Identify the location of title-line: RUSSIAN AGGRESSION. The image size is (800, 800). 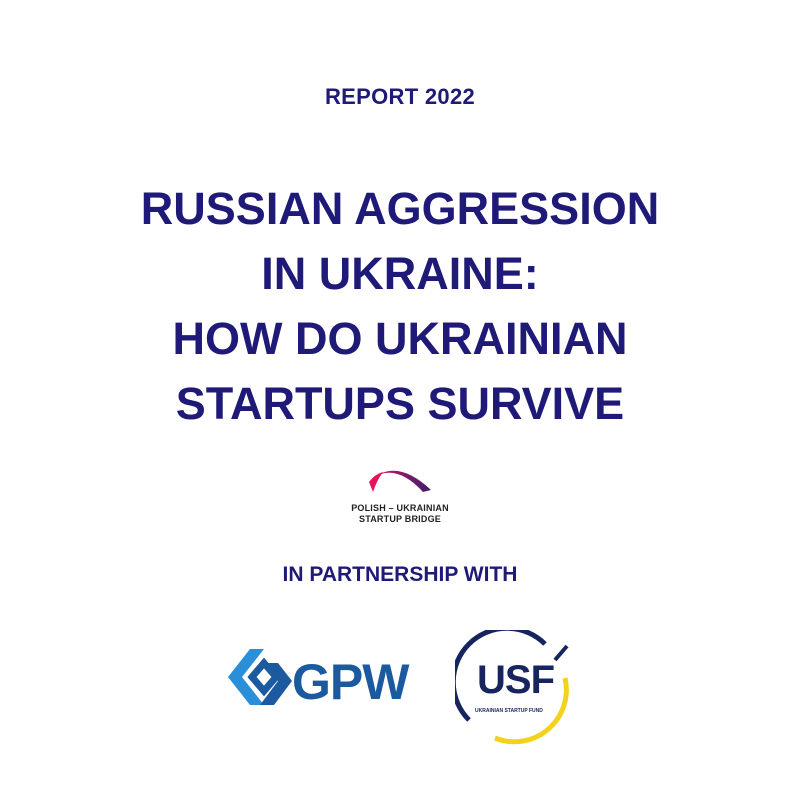
(400, 208).